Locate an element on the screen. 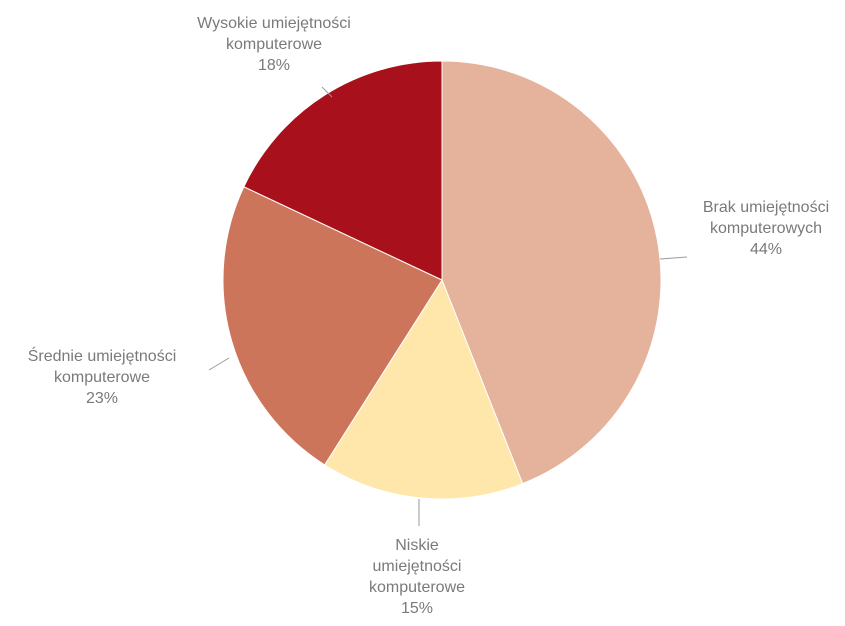  slice-label: Średnie umiejętności komputerowe 23% is located at coordinates (102, 376).